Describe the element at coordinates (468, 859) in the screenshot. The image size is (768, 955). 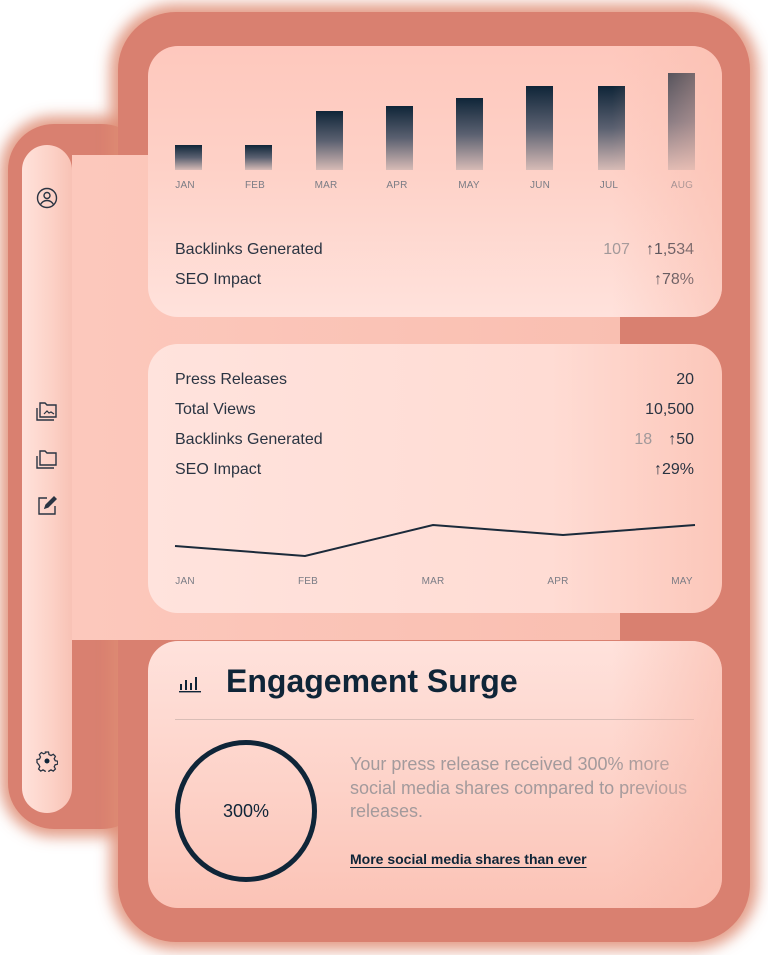
I see `shares-link: More social media shares than ever` at that location.